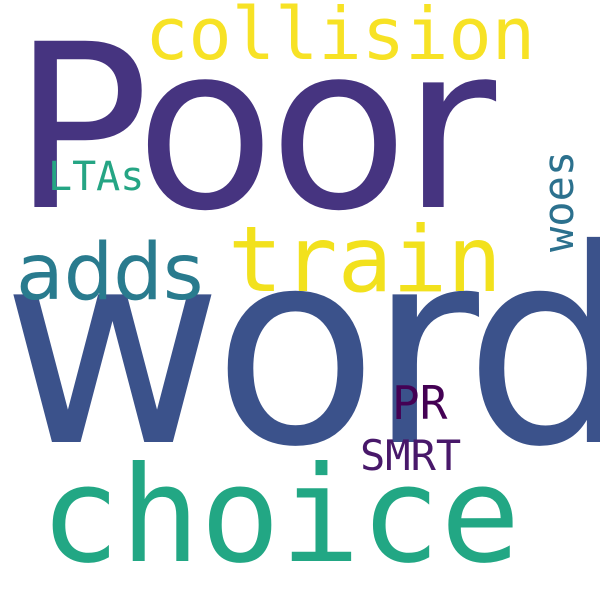 The height and width of the screenshot is (600, 600). Describe the element at coordinates (110, 273) in the screenshot. I see `word-adds: adds` at that location.